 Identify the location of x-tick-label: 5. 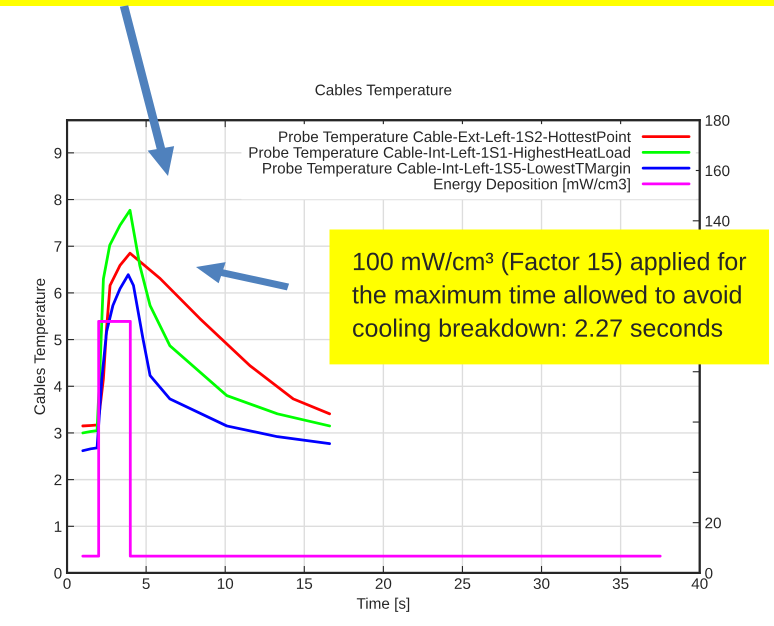
(146, 584).